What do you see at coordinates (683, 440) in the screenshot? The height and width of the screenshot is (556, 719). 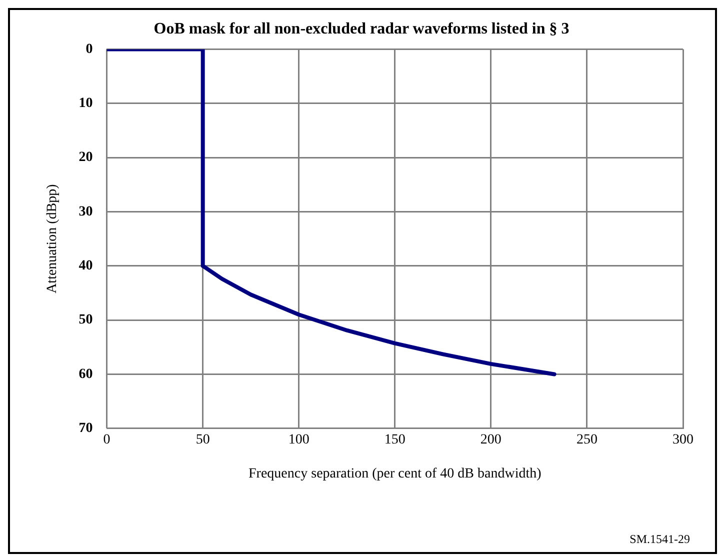 I see `x-tick-label: 300` at bounding box center [683, 440].